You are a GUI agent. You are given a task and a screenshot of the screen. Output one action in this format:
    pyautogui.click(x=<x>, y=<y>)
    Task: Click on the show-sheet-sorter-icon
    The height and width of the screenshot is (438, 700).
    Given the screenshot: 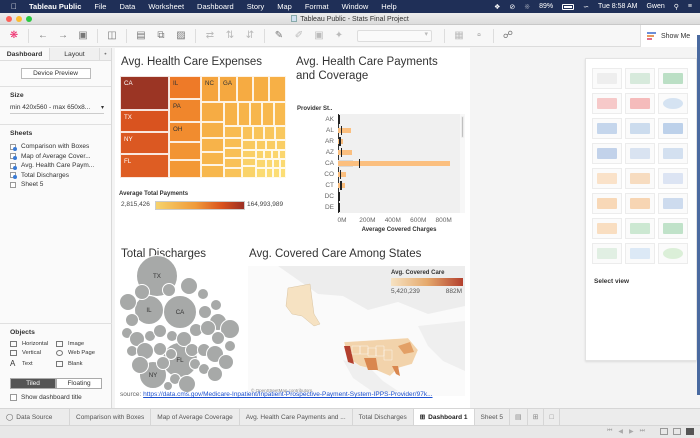 What is the action you would take?
    pyautogui.click(x=664, y=431)
    